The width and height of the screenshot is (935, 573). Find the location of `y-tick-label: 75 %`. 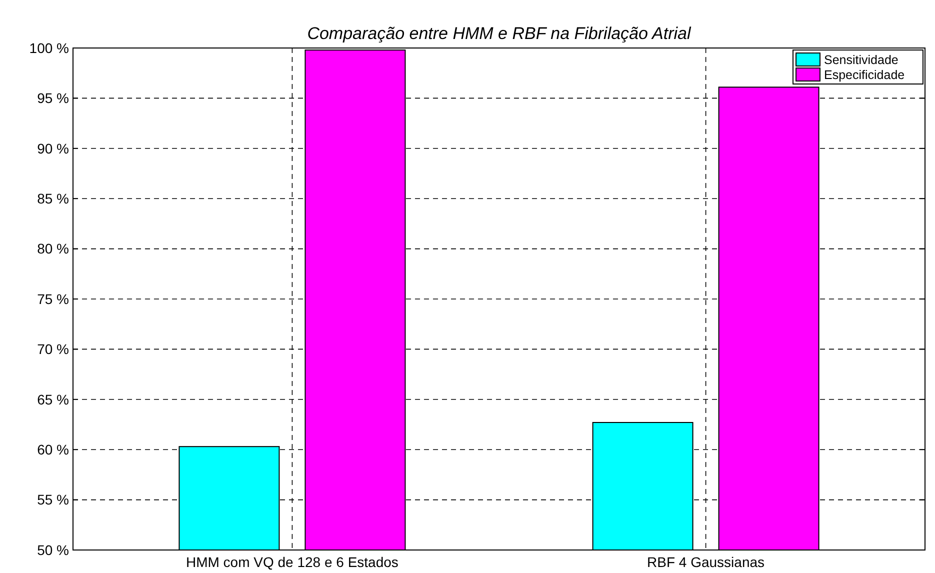

y-tick-label: 75 % is located at coordinates (53, 298).